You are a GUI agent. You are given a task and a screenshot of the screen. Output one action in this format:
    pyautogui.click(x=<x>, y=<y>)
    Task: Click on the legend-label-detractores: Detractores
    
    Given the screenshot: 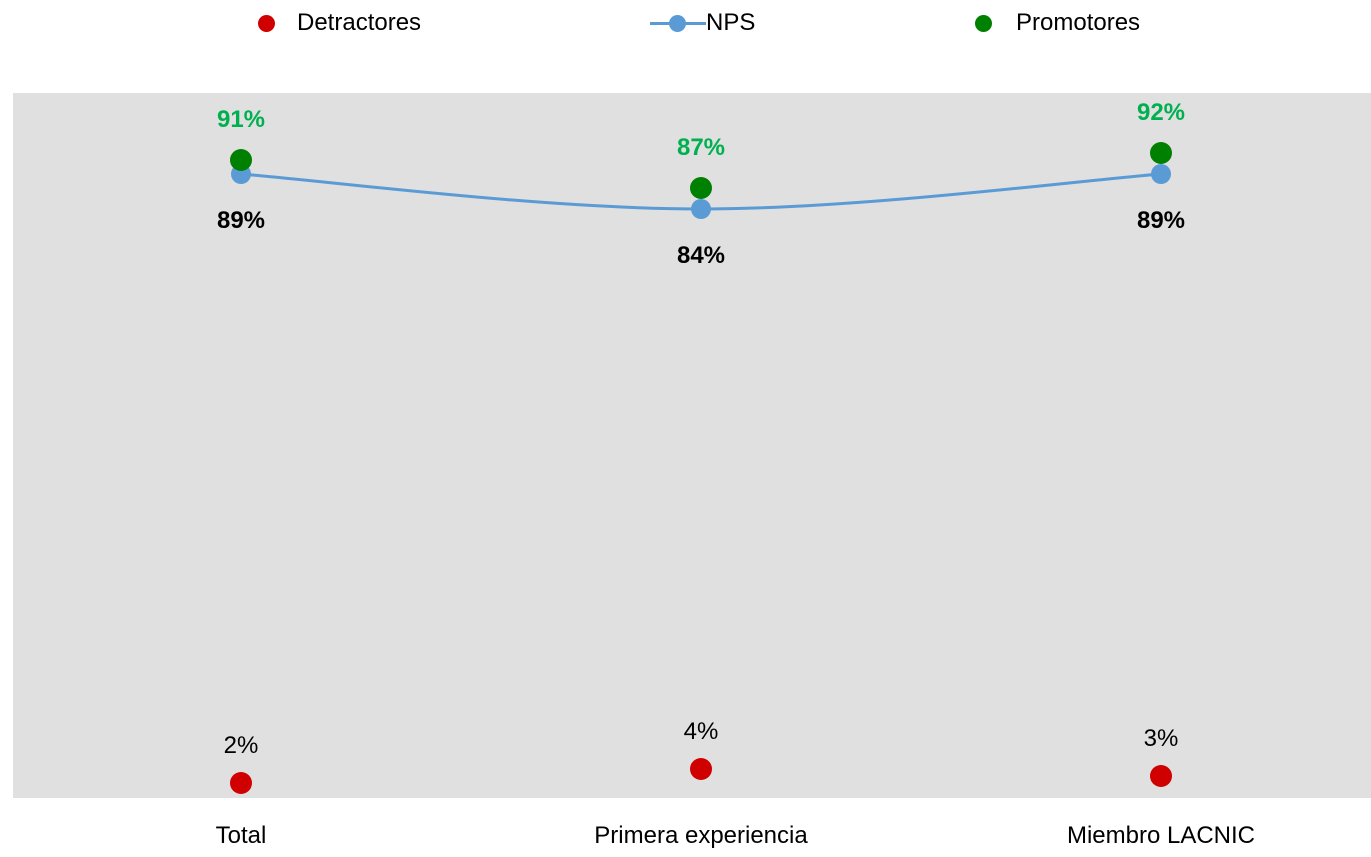 What is the action you would take?
    pyautogui.click(x=359, y=22)
    